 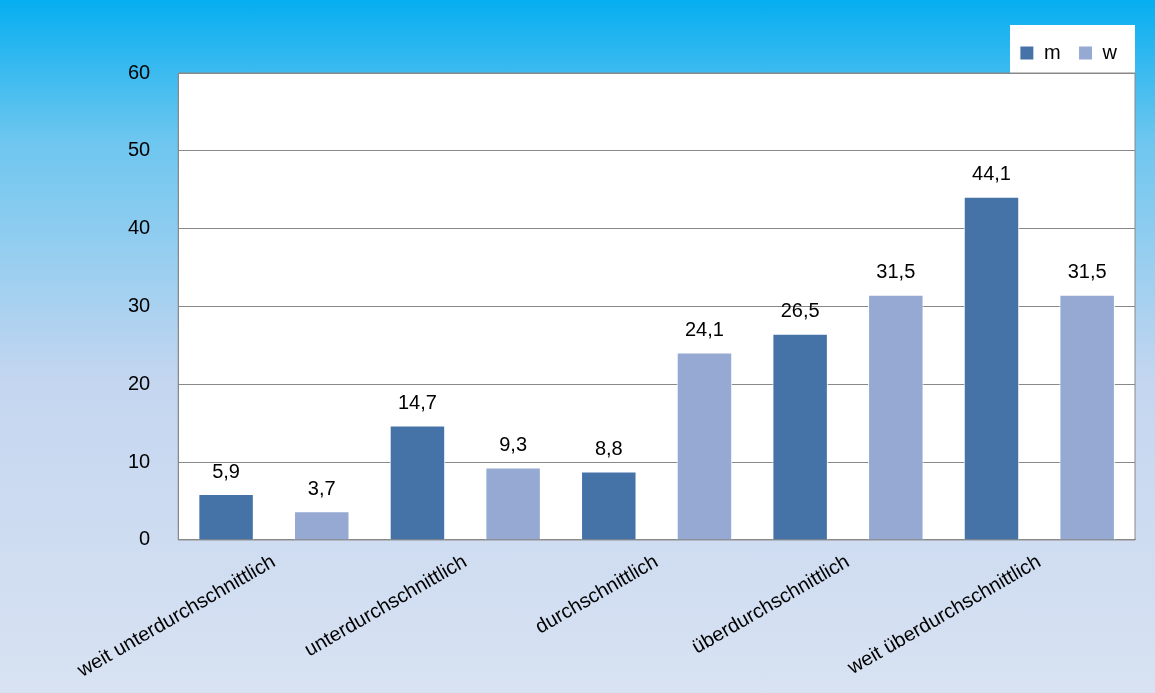 What do you see at coordinates (1109, 51) in the screenshot?
I see `legend-label: w` at bounding box center [1109, 51].